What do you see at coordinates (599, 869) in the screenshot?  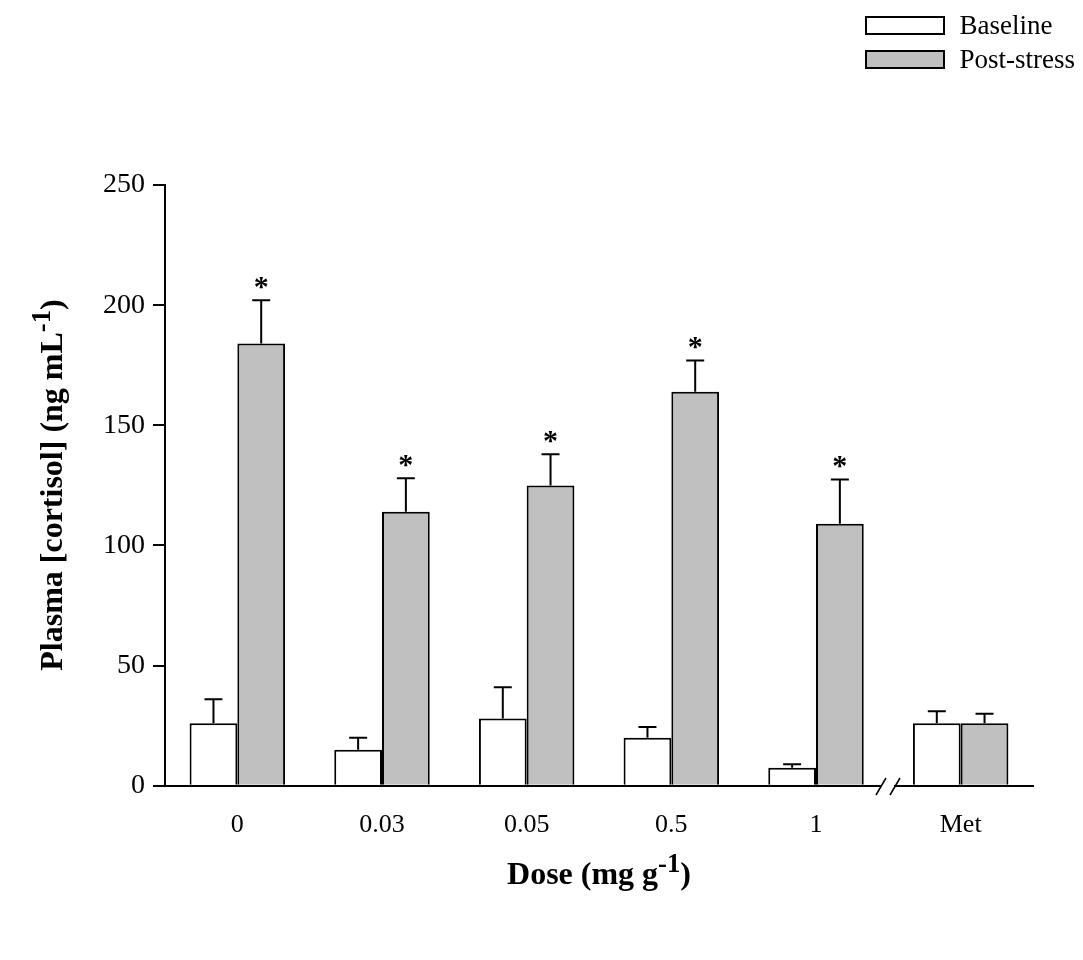 I see `x-axis-title: Dose (mg g$^{-1}$)` at bounding box center [599, 869].